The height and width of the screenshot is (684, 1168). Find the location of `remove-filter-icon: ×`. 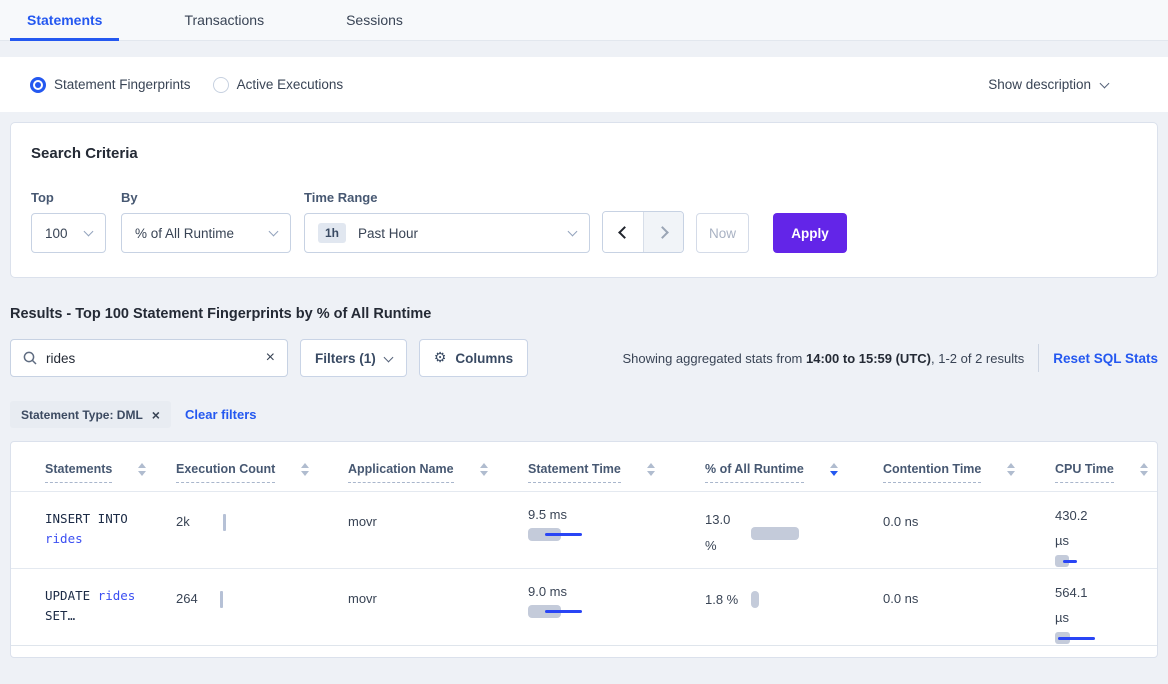

remove-filter-icon: × is located at coordinates (155, 414).